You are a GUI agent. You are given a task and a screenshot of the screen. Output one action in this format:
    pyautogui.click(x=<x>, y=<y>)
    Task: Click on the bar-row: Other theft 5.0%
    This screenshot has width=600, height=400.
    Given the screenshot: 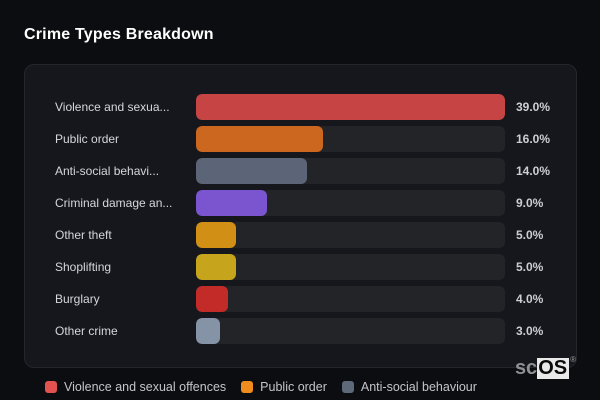 What is the action you would take?
    pyautogui.click(x=300, y=235)
    